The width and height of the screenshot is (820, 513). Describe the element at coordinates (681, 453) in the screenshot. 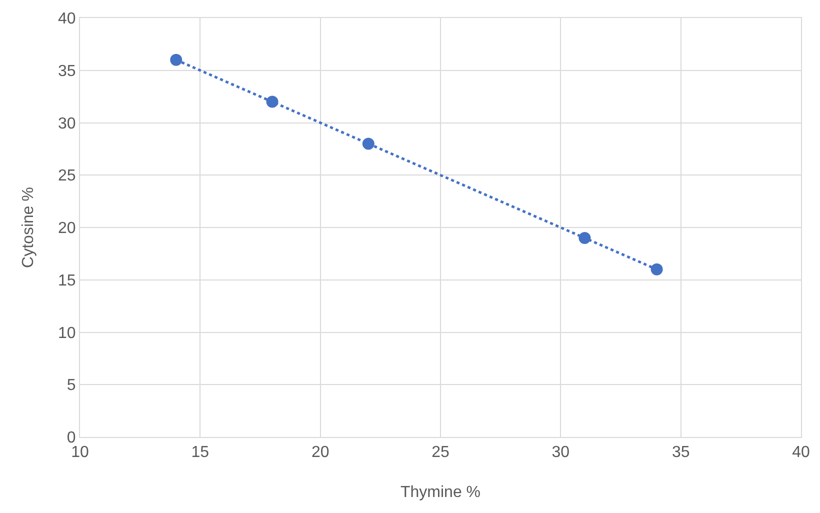

I see `x-tick-label: 35` at that location.